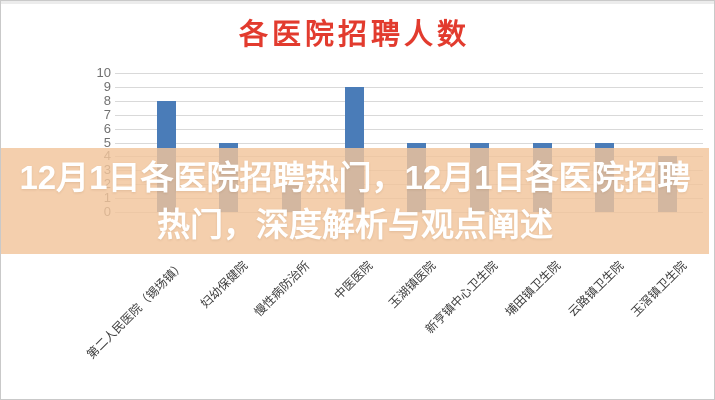  I want to click on overlay-text-line-2: 热门，深度解析与观点阐述, so click(355, 224).